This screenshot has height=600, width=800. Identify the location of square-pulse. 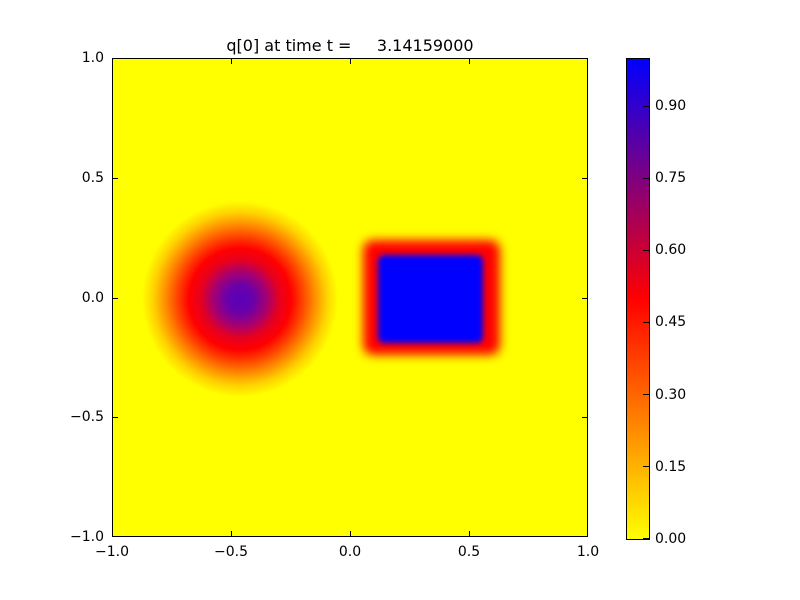
(431, 297).